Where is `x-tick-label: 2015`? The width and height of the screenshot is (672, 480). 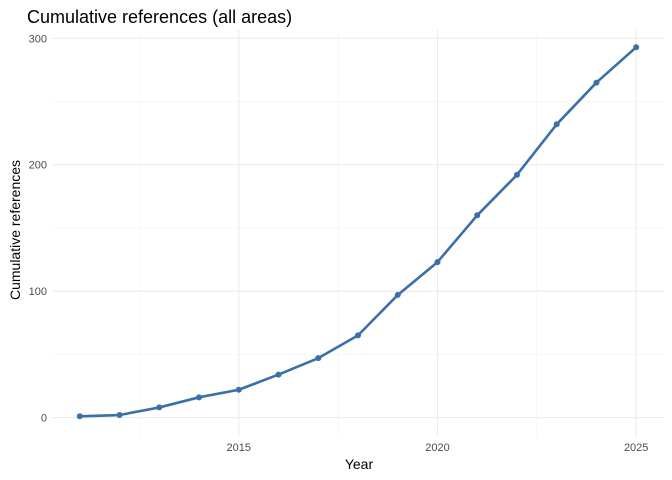
x-tick-label: 2015 is located at coordinates (239, 448).